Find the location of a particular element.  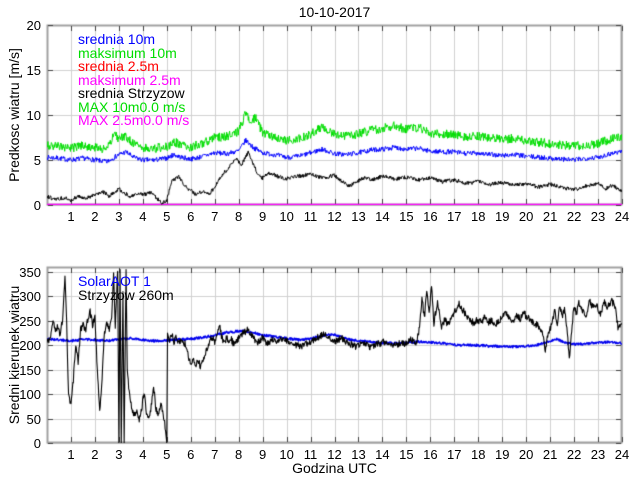

legend-entry: SolarAOT 1 is located at coordinates (114, 281).